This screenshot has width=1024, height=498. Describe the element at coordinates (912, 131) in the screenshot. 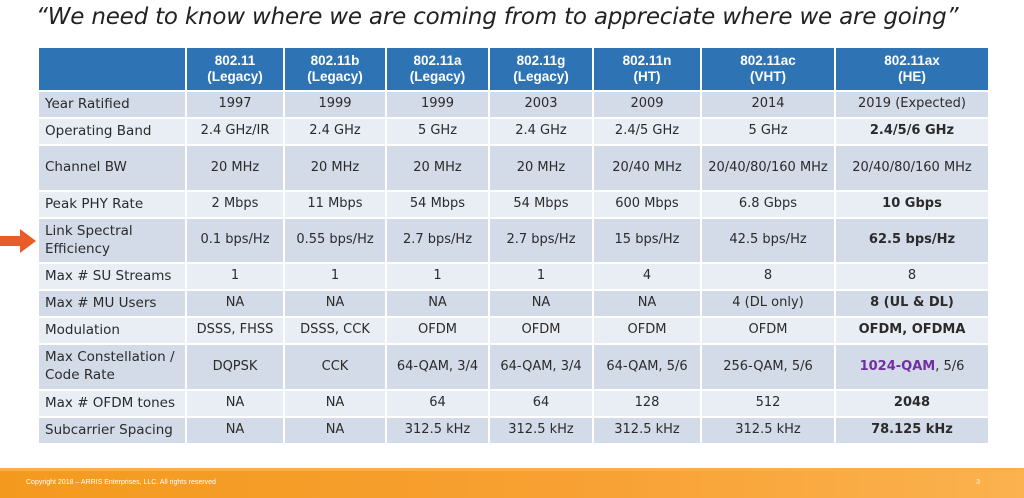

I see `table-cell-highlight: 2.4/5/6 GHz` at that location.